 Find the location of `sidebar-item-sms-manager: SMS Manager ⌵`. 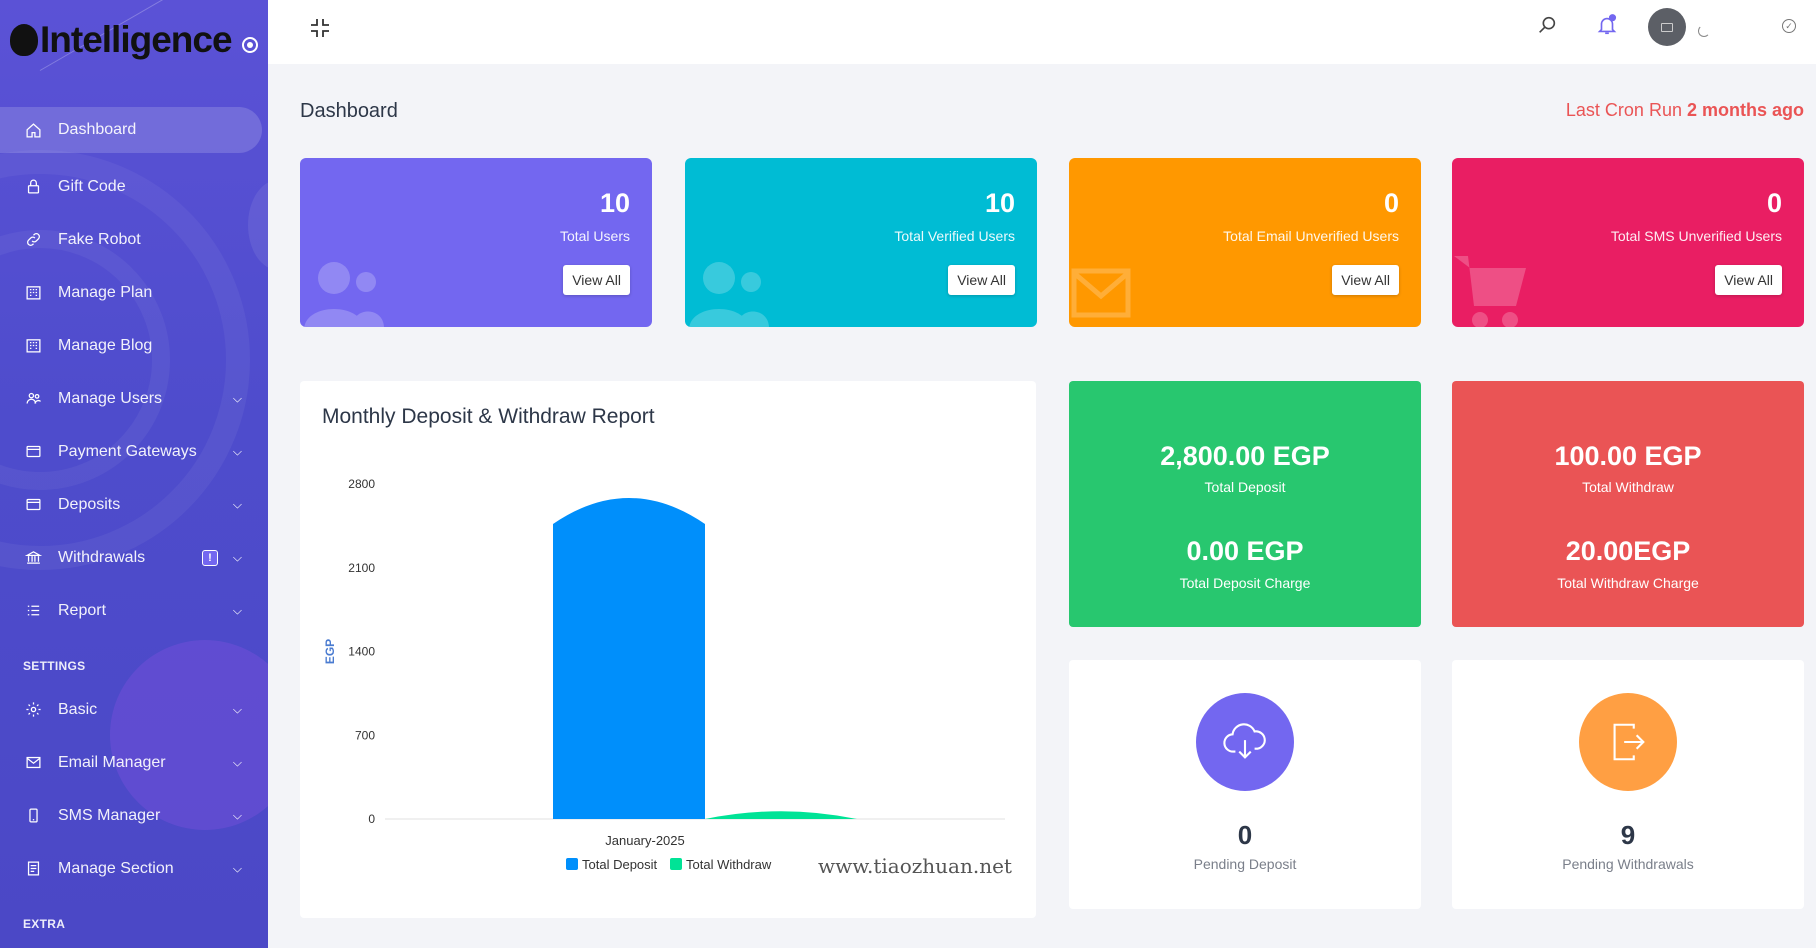

sidebar-item-sms-manager: SMS Manager ⌵ is located at coordinates (134, 815).